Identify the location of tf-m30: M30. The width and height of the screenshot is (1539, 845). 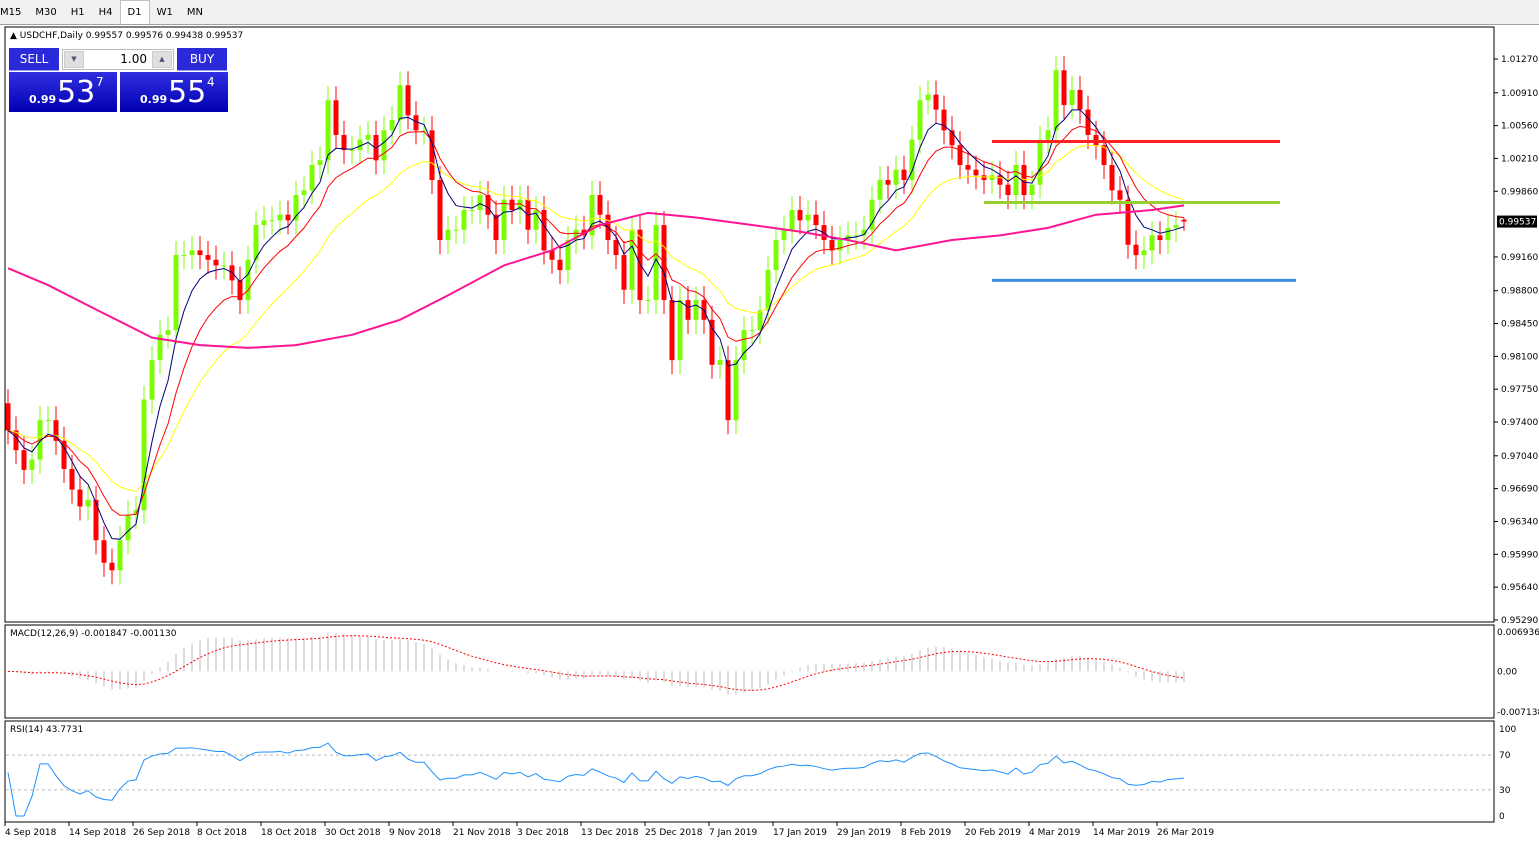
(46, 12).